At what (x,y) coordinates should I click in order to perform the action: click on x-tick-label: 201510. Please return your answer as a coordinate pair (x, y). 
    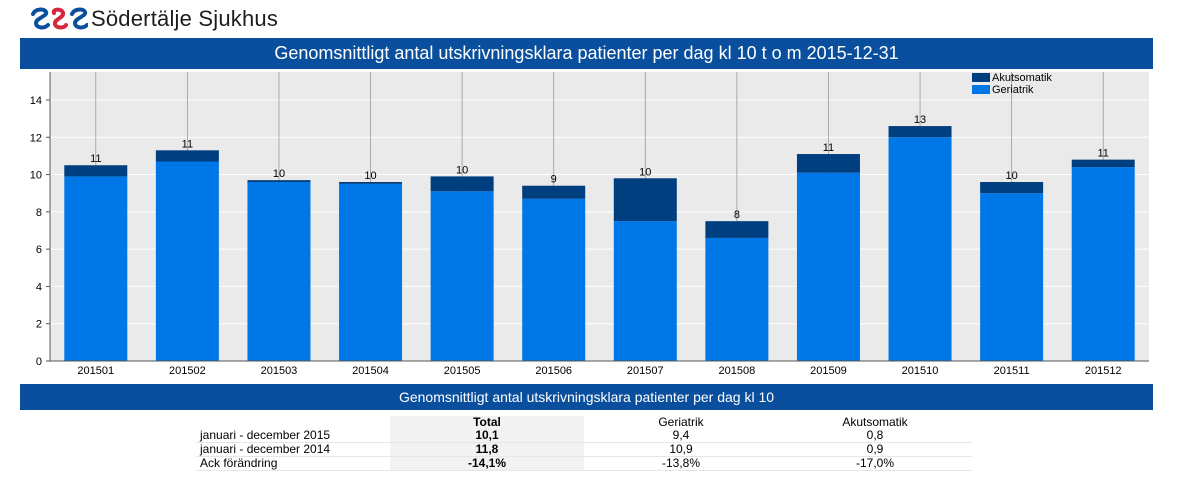
    Looking at the image, I should click on (920, 371).